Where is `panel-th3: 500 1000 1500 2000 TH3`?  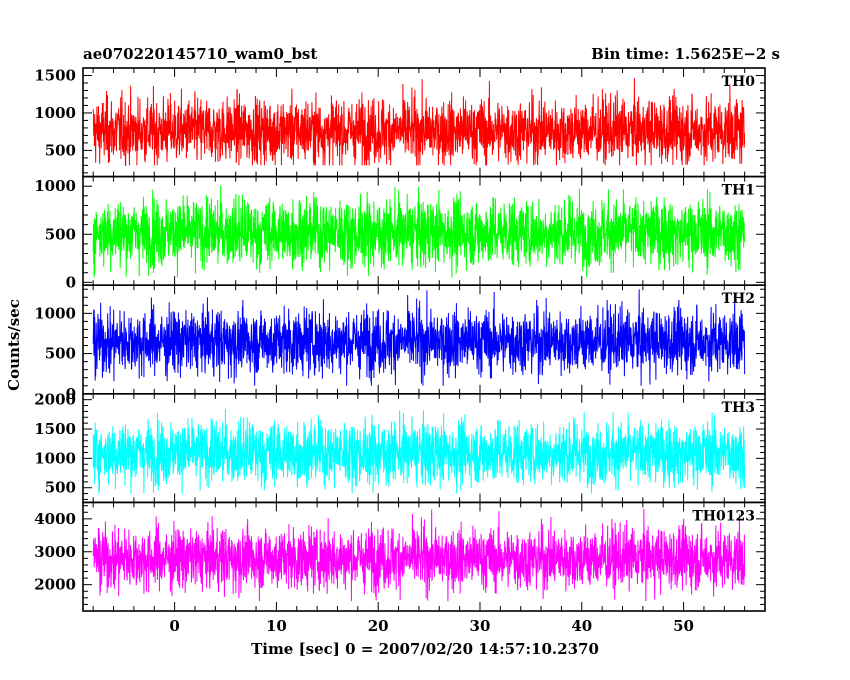
panel-th3: 500 1000 1500 2000 TH3 is located at coordinates (400, 447).